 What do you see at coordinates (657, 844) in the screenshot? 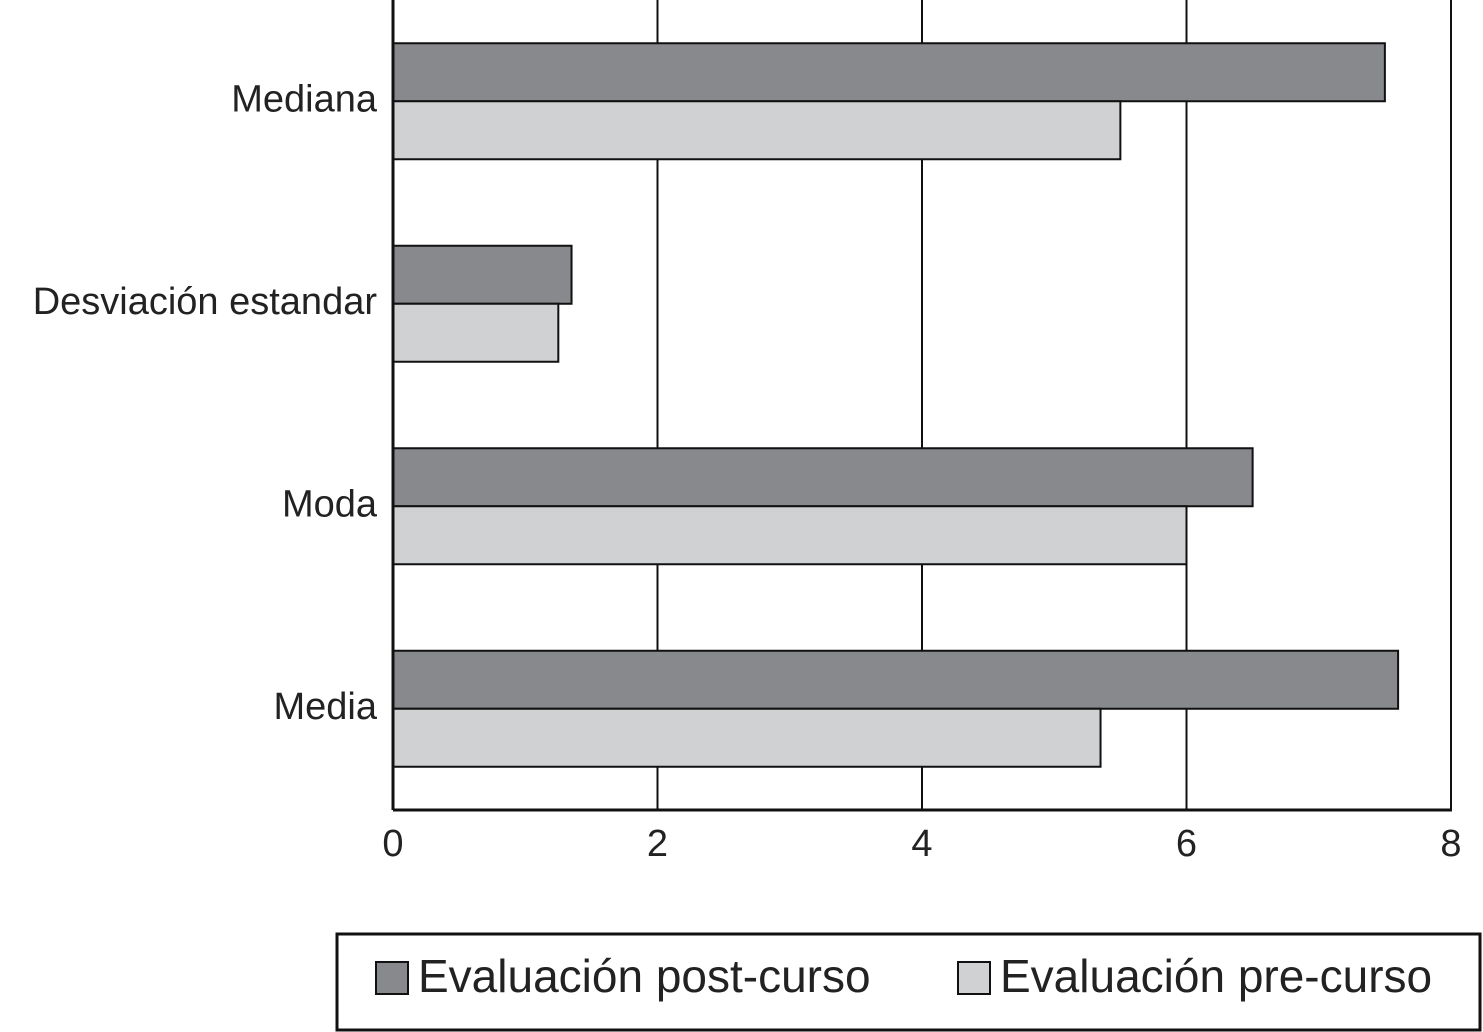
I see `x-tick-label: 2` at bounding box center [657, 844].